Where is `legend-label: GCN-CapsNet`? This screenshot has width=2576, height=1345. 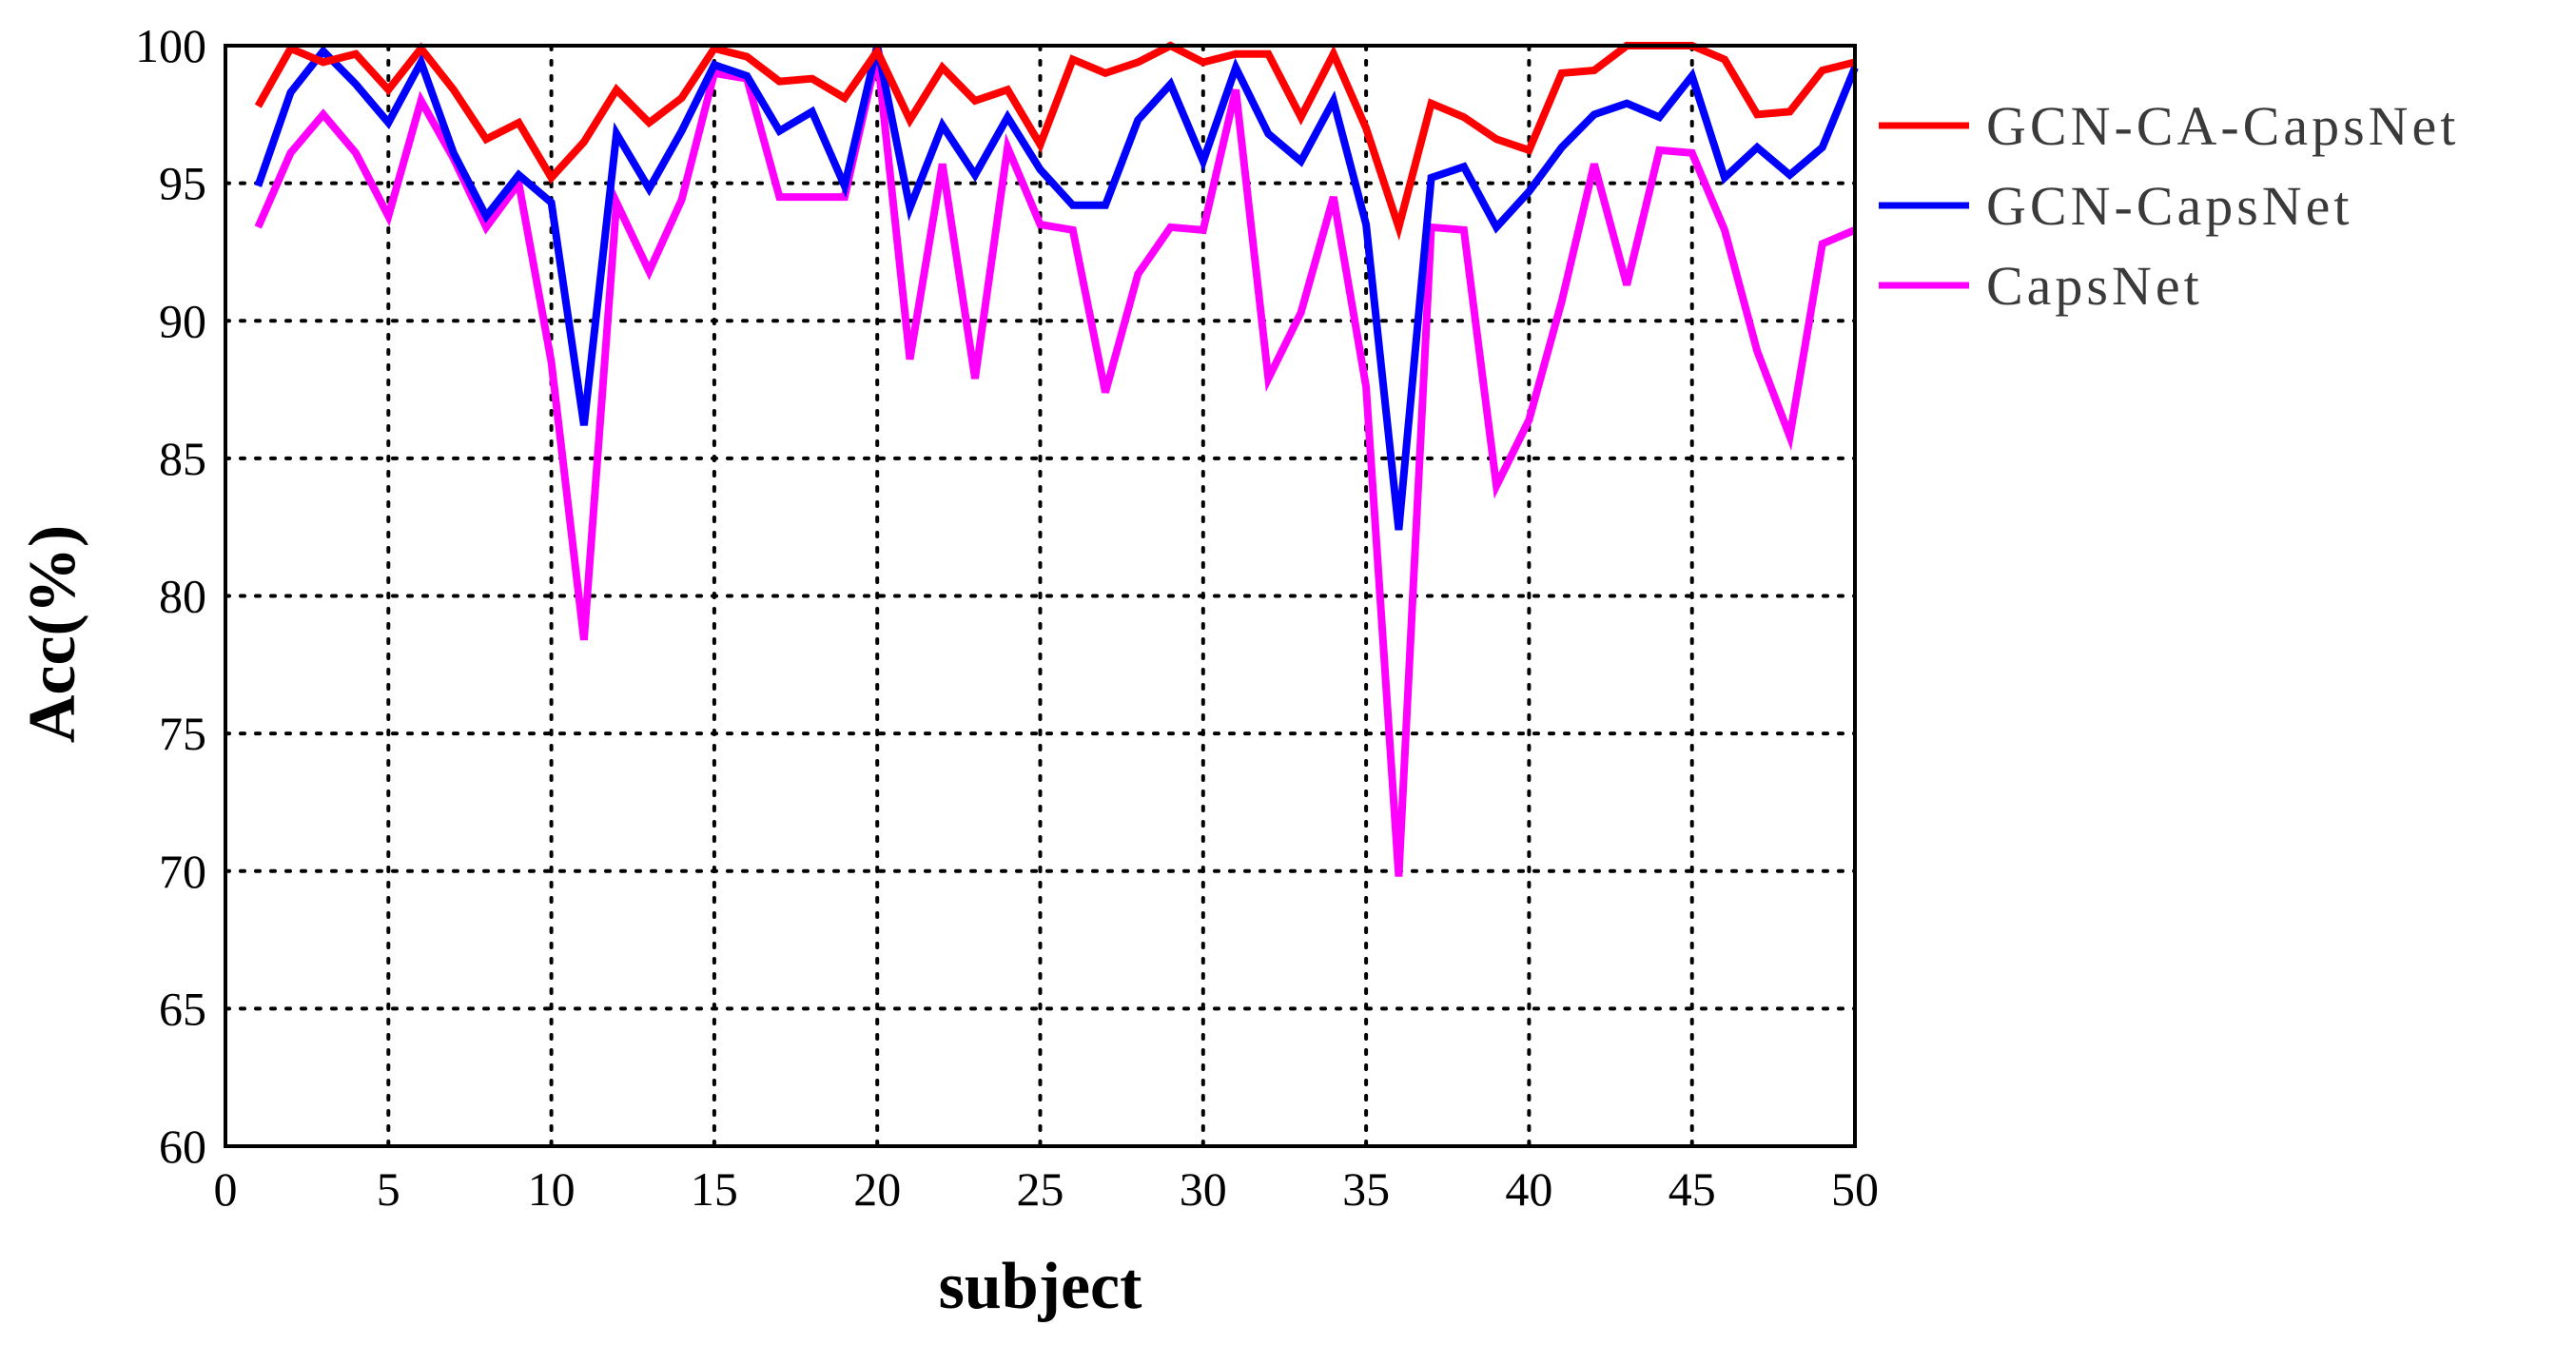
legend-label: GCN-CapsNet is located at coordinates (2170, 206).